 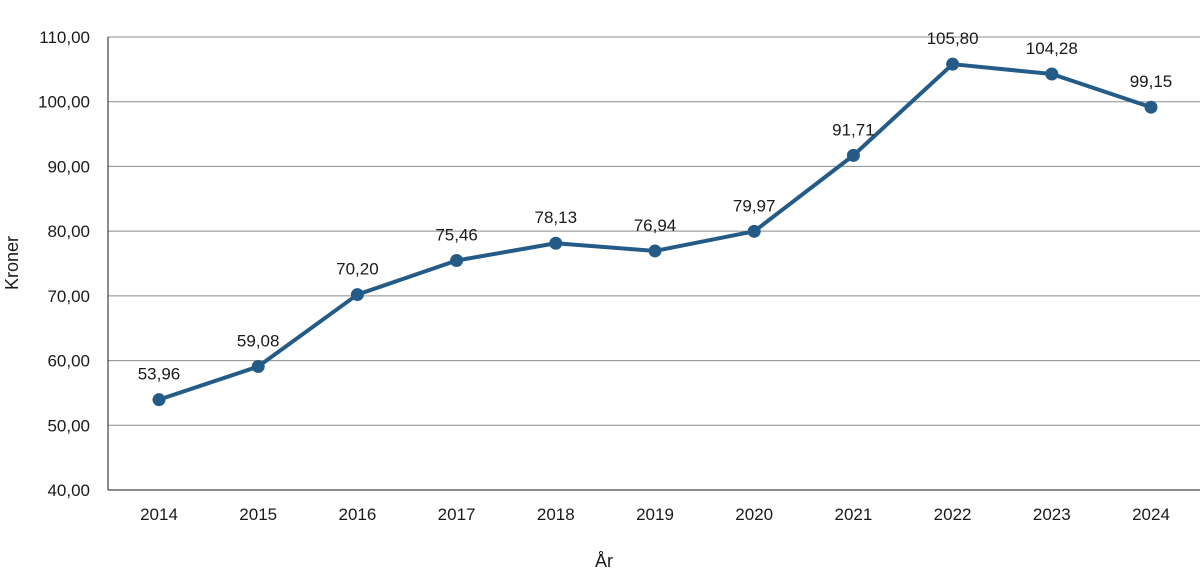 I want to click on x-tick-label: 2017, so click(x=457, y=514).